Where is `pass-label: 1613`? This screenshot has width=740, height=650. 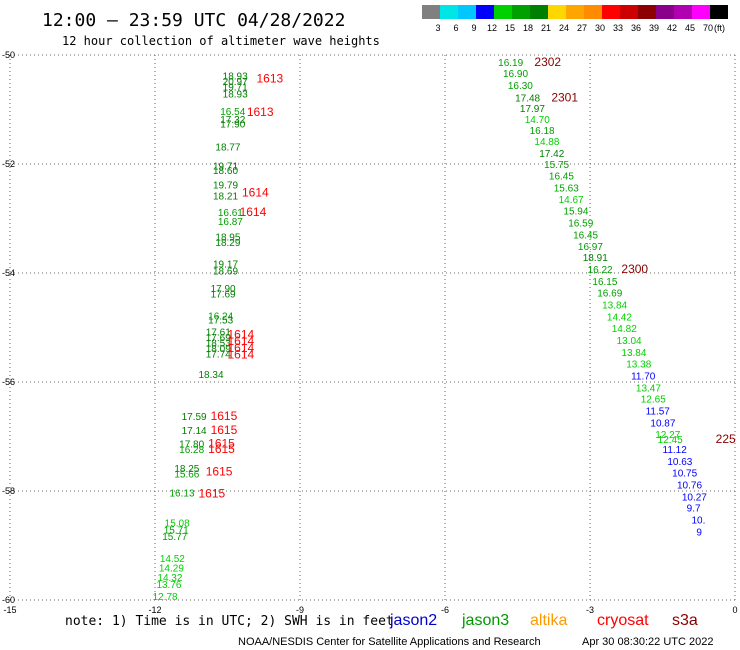
pass-label: 1613 is located at coordinates (270, 78).